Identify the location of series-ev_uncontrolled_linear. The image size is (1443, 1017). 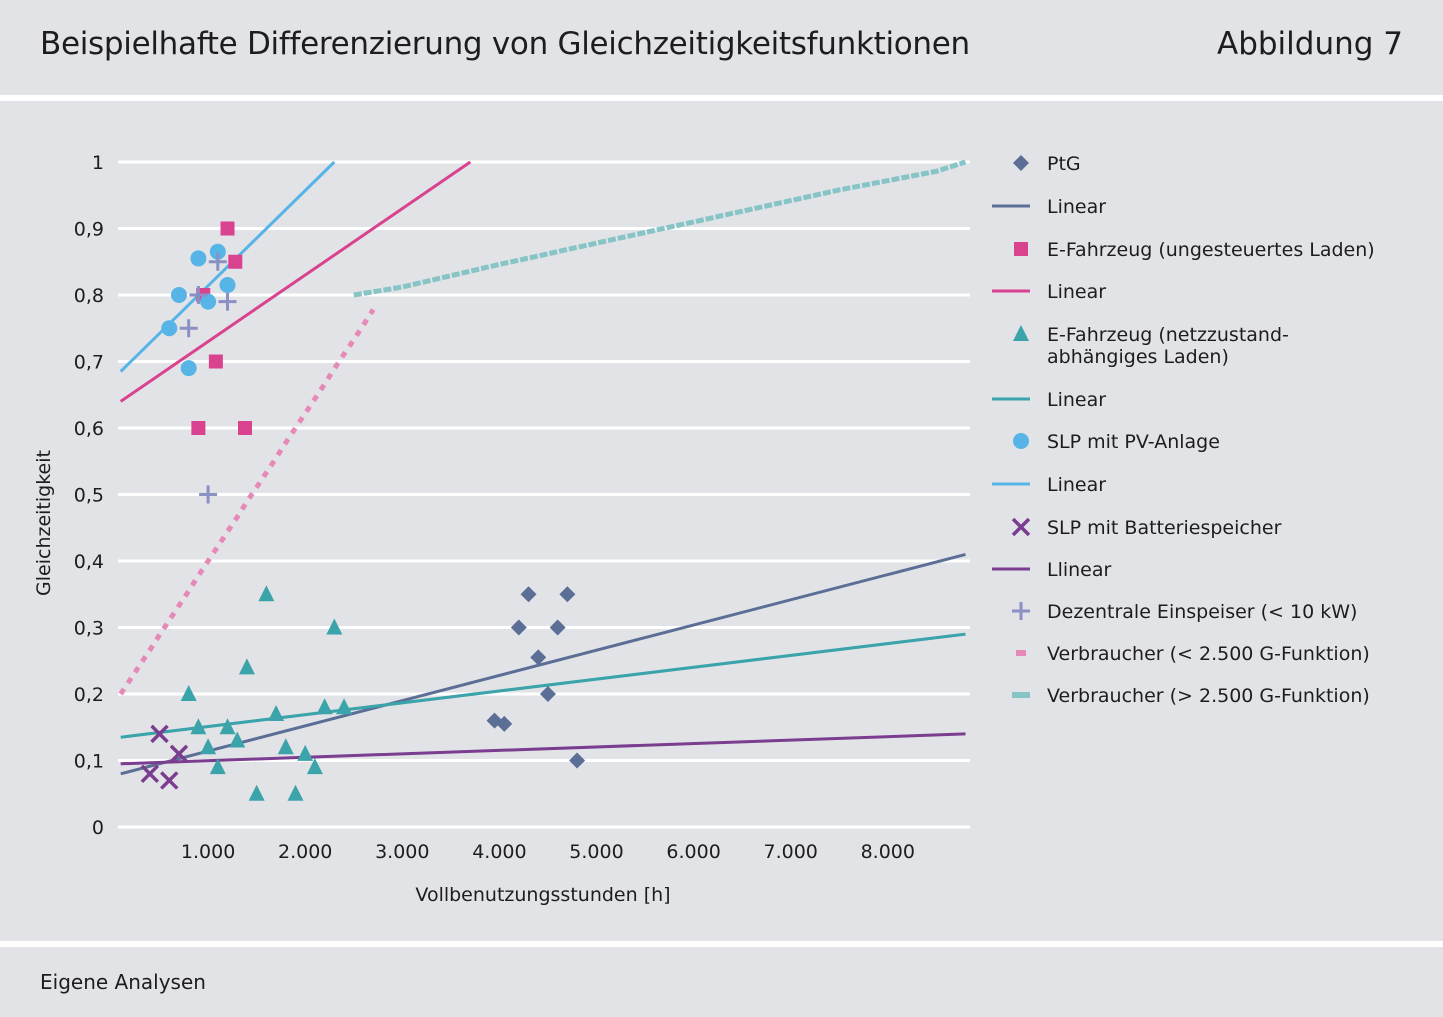
(295, 281).